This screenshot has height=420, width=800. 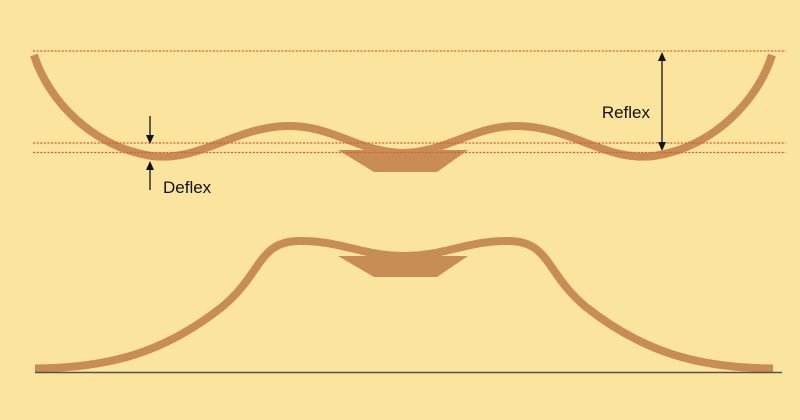 What do you see at coordinates (662, 101) in the screenshot?
I see `reflex-extent-arrow-icon` at bounding box center [662, 101].